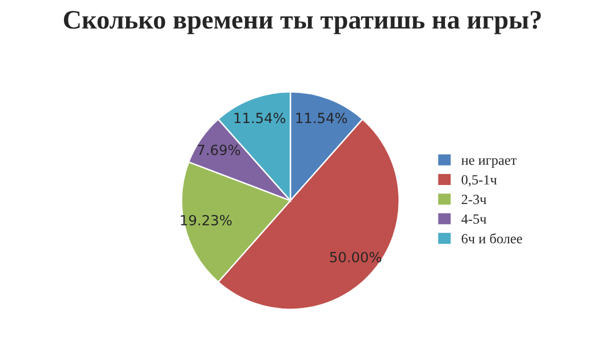 Image resolution: width=605 pixels, height=340 pixels. I want to click on chart-title: Сколько времени ты тратишь на игры?, so click(302, 22).